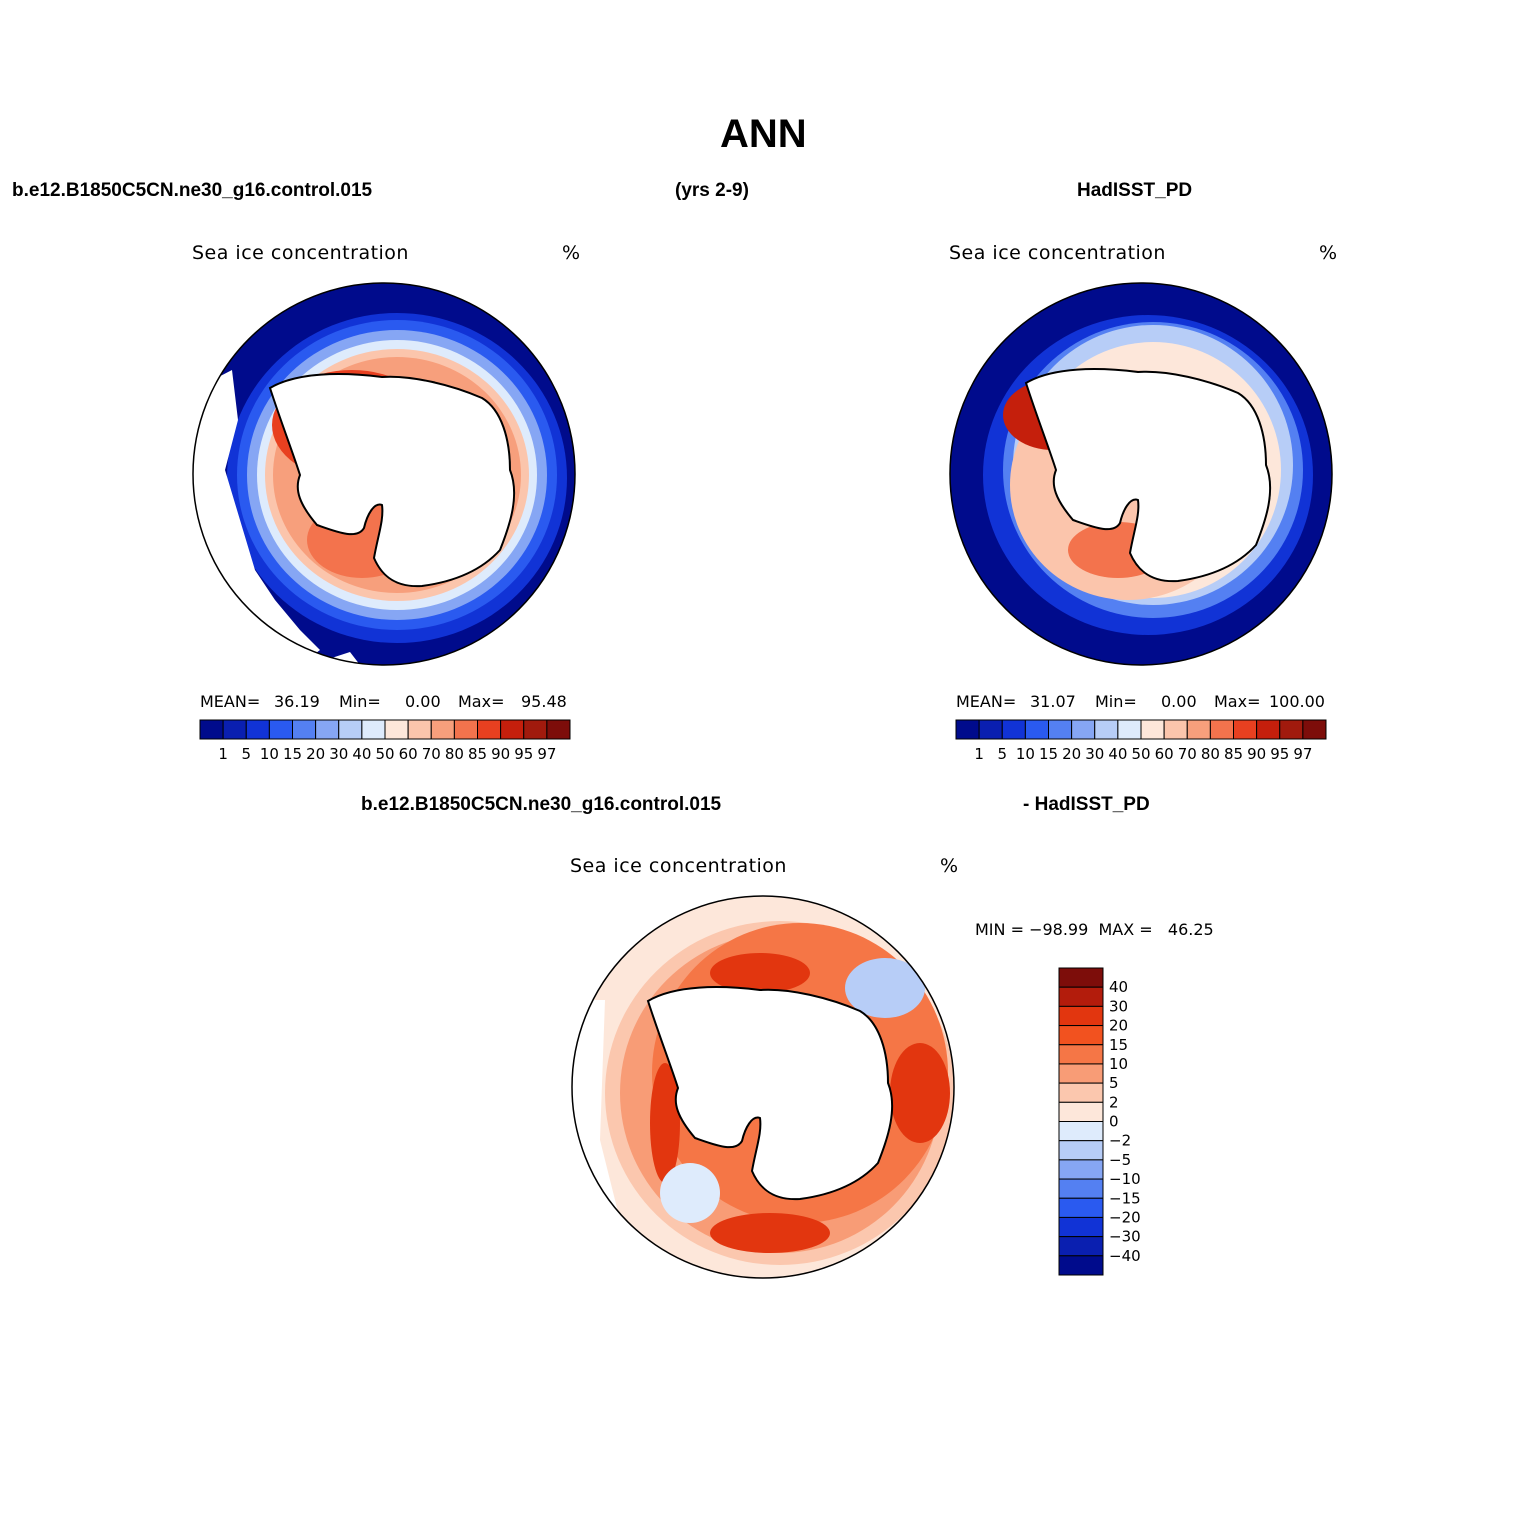 The height and width of the screenshot is (1525, 1525). What do you see at coordinates (1025, 754) in the screenshot?
I see `obs-colorbar-tick-label: 10` at bounding box center [1025, 754].